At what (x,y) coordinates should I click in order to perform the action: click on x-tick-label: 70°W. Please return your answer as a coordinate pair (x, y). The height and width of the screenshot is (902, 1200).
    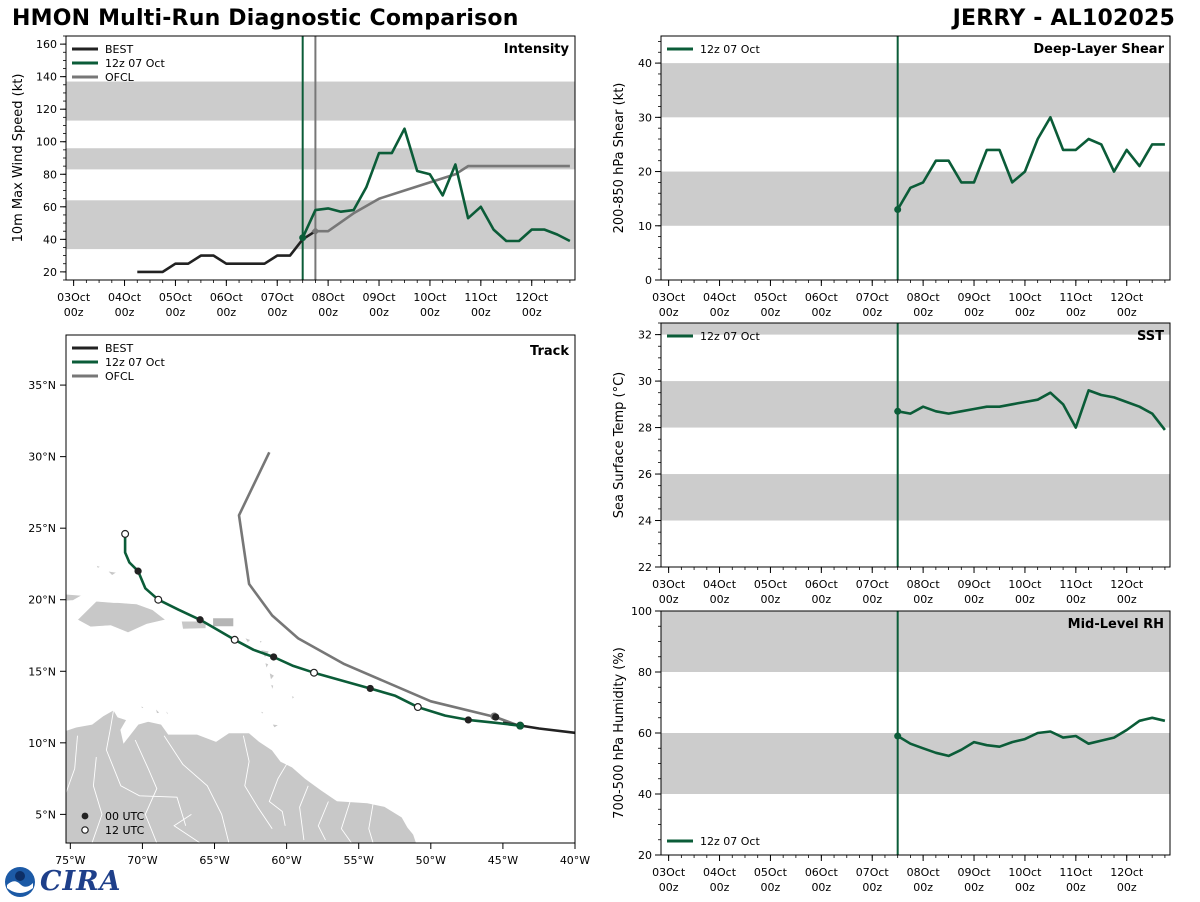
    Looking at the image, I should click on (142, 860).